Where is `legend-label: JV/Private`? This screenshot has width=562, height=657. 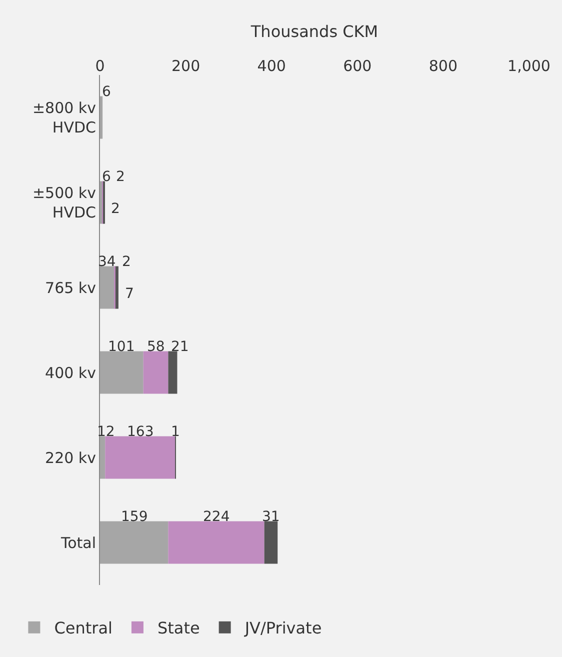
legend-label: JV/Private is located at coordinates (283, 628).